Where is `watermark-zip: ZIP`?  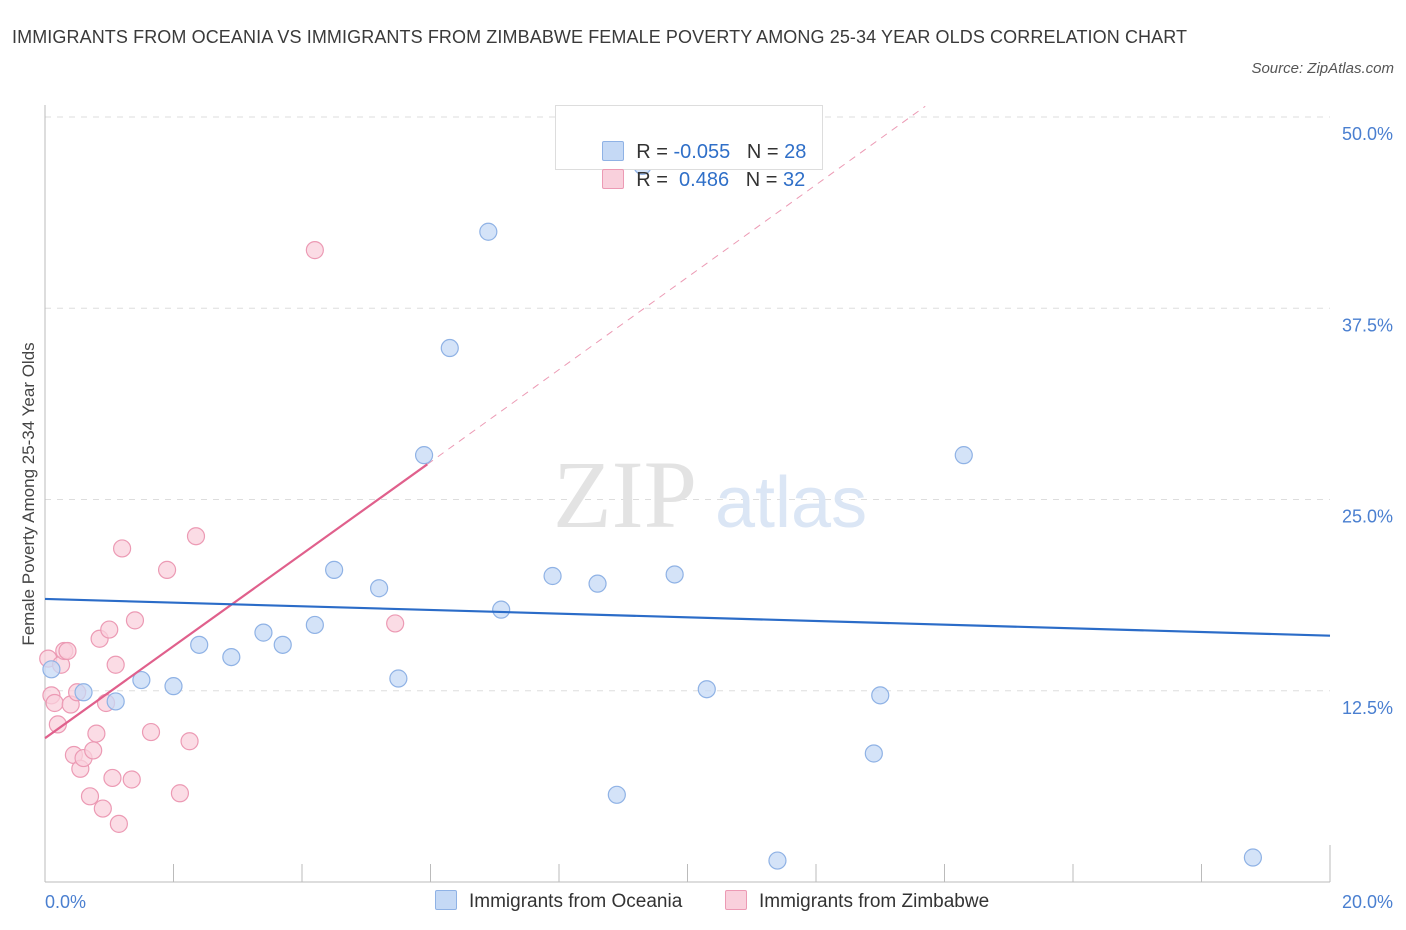
watermark-zip: ZIP is located at coordinates (625, 494).